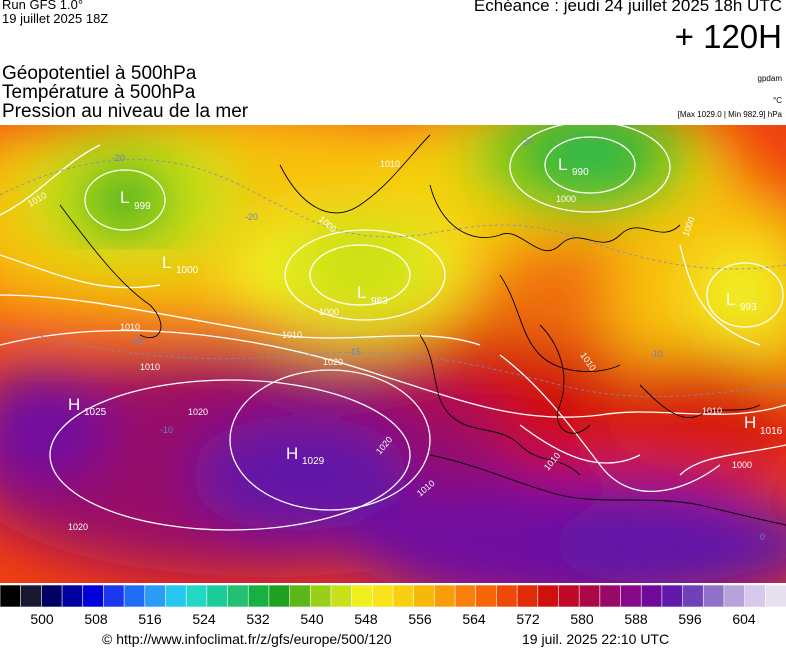 The image size is (786, 648). I want to click on svg-text: 0, so click(762, 537).